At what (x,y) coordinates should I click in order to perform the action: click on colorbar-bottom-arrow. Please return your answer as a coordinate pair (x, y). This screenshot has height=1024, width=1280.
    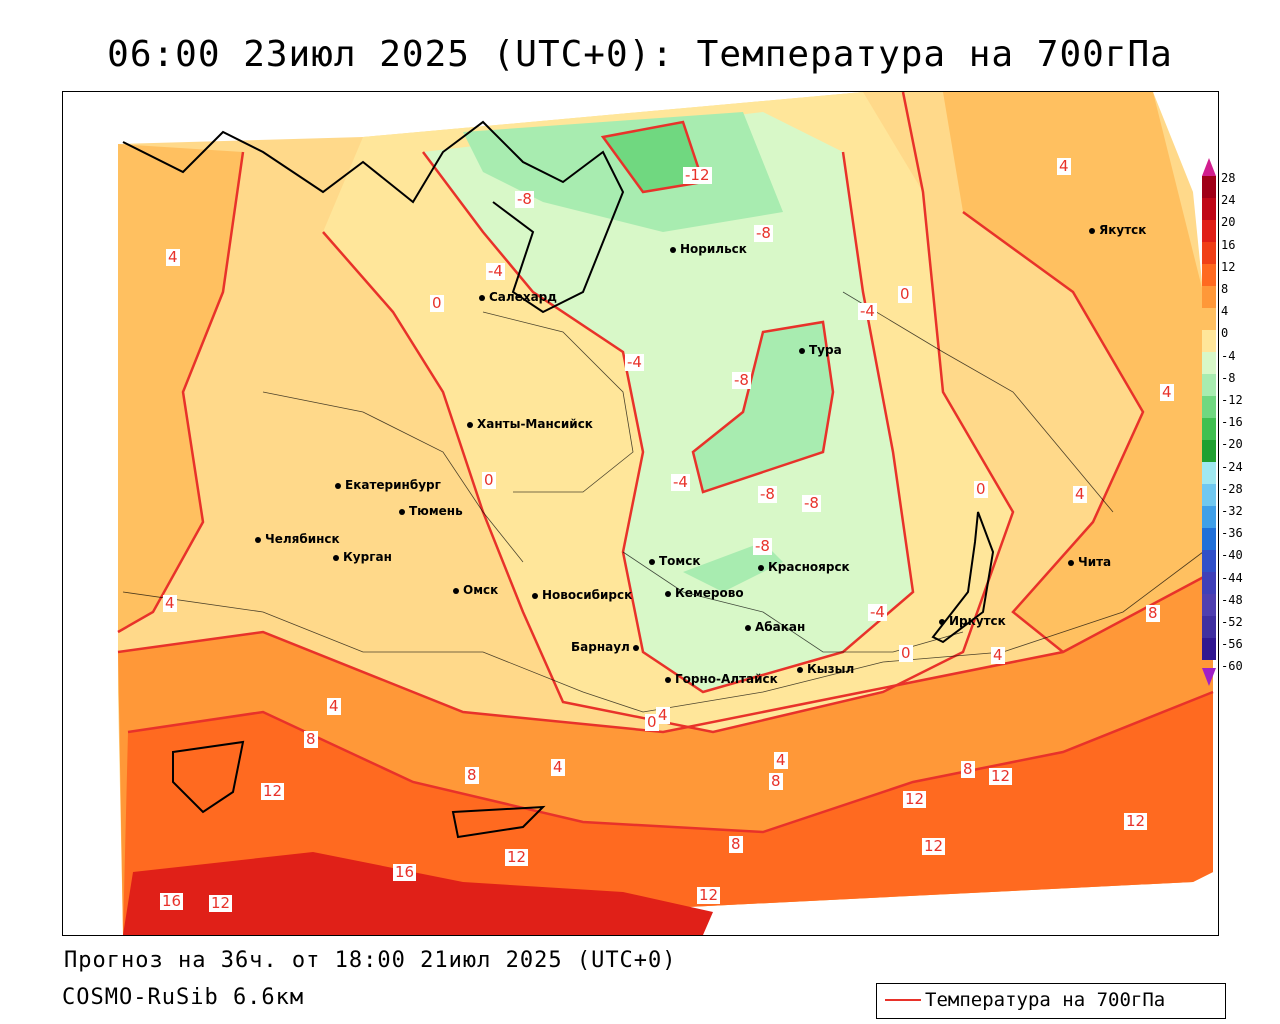
    Looking at the image, I should click on (1209, 677).